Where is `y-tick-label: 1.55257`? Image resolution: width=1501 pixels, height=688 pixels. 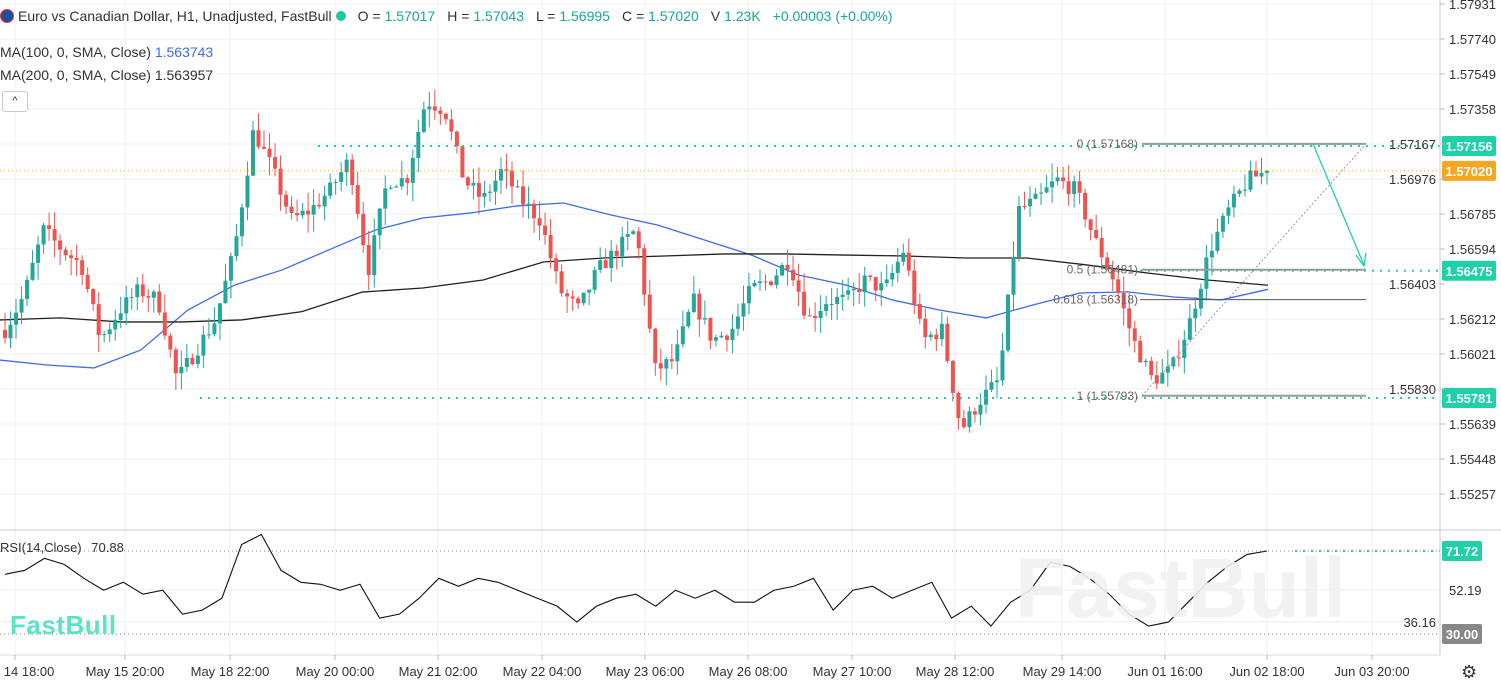 y-tick-label: 1.55257 is located at coordinates (1472, 494).